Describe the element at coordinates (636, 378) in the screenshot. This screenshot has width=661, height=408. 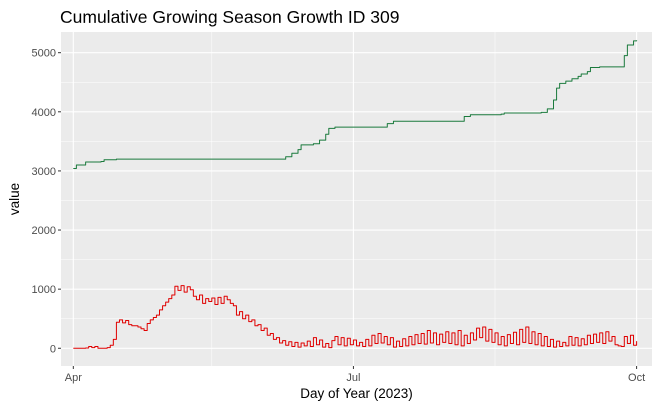
I see `x-tick-label: Oct` at that location.